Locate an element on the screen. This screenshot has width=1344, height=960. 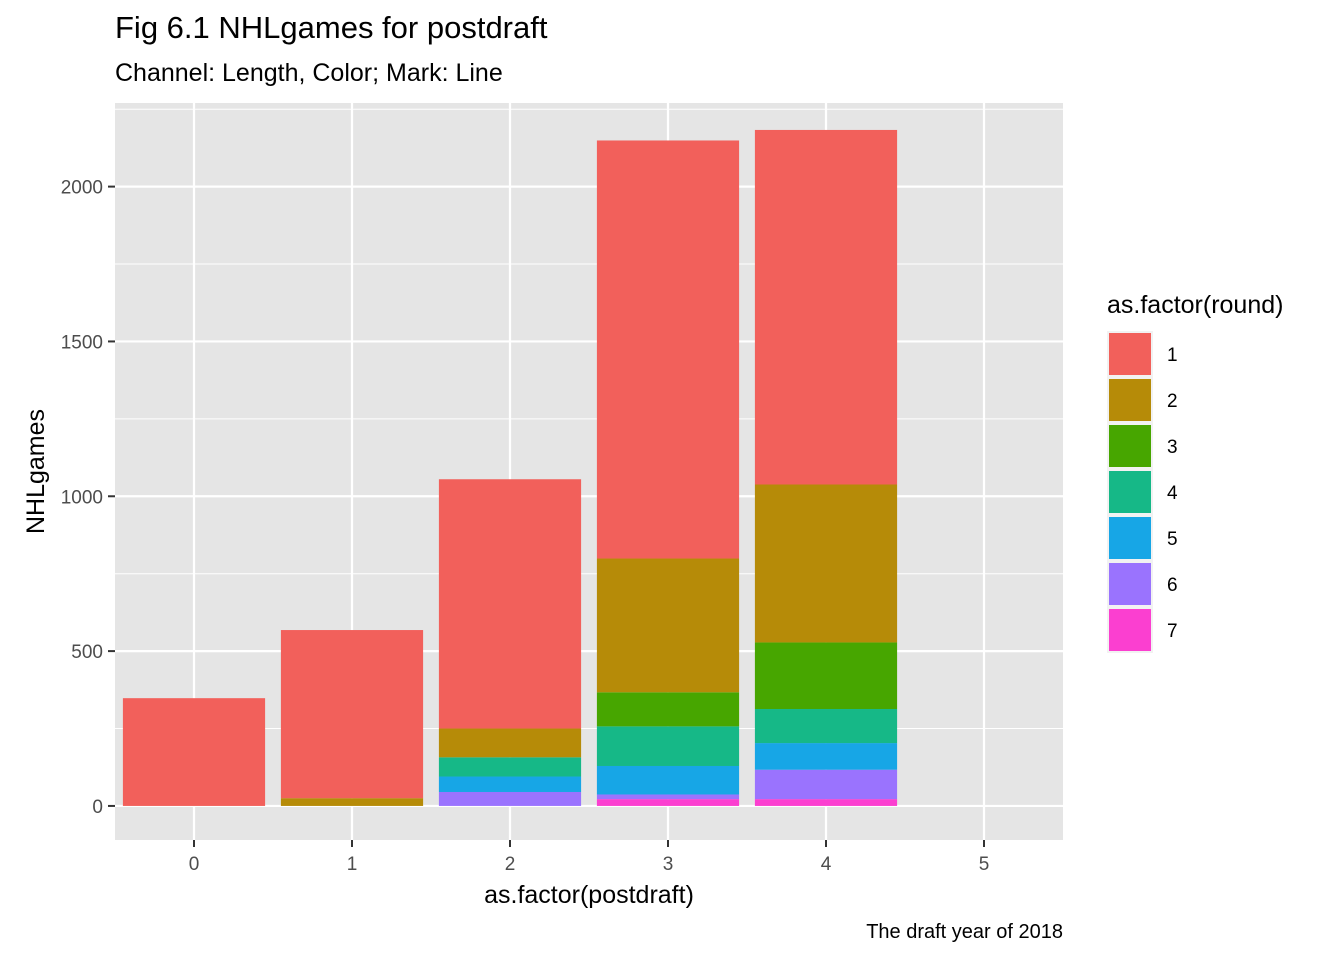
y-tick-label: 500 is located at coordinates (87, 652).